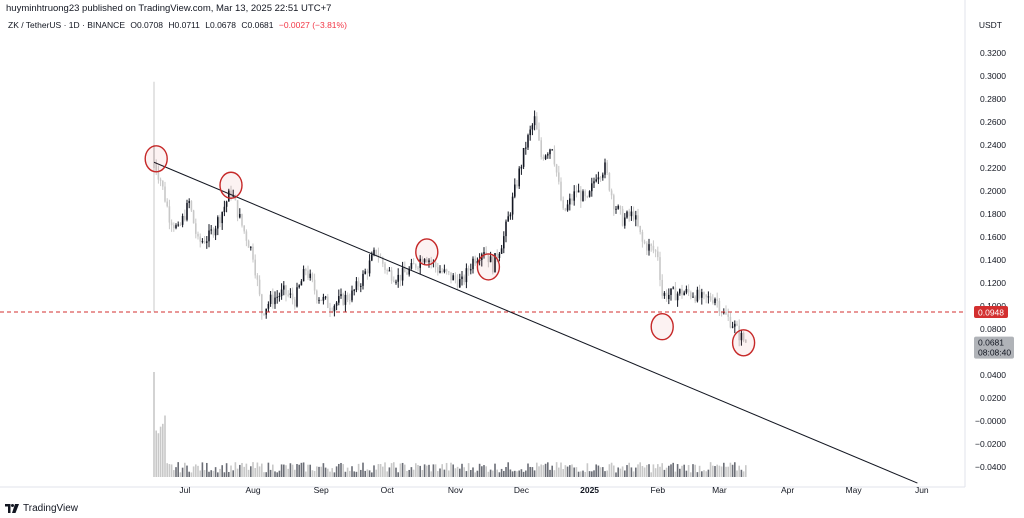 This screenshot has height=518, width=1024. I want to click on x-tick-label: Sep, so click(321, 490).